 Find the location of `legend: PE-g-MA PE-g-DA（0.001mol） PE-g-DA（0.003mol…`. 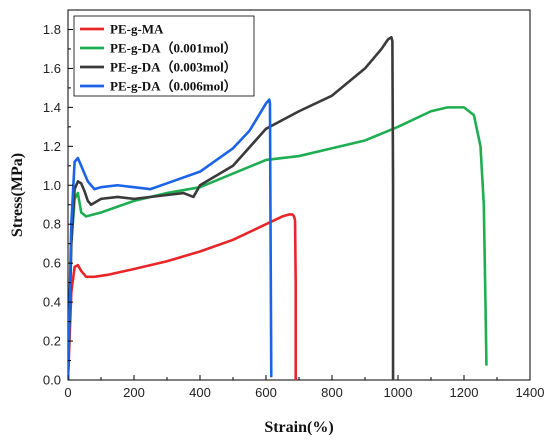

legend: PE-g-MA PE-g-DA（0.001mol） PE-g-DA（0.003mol… is located at coordinates (164, 56).